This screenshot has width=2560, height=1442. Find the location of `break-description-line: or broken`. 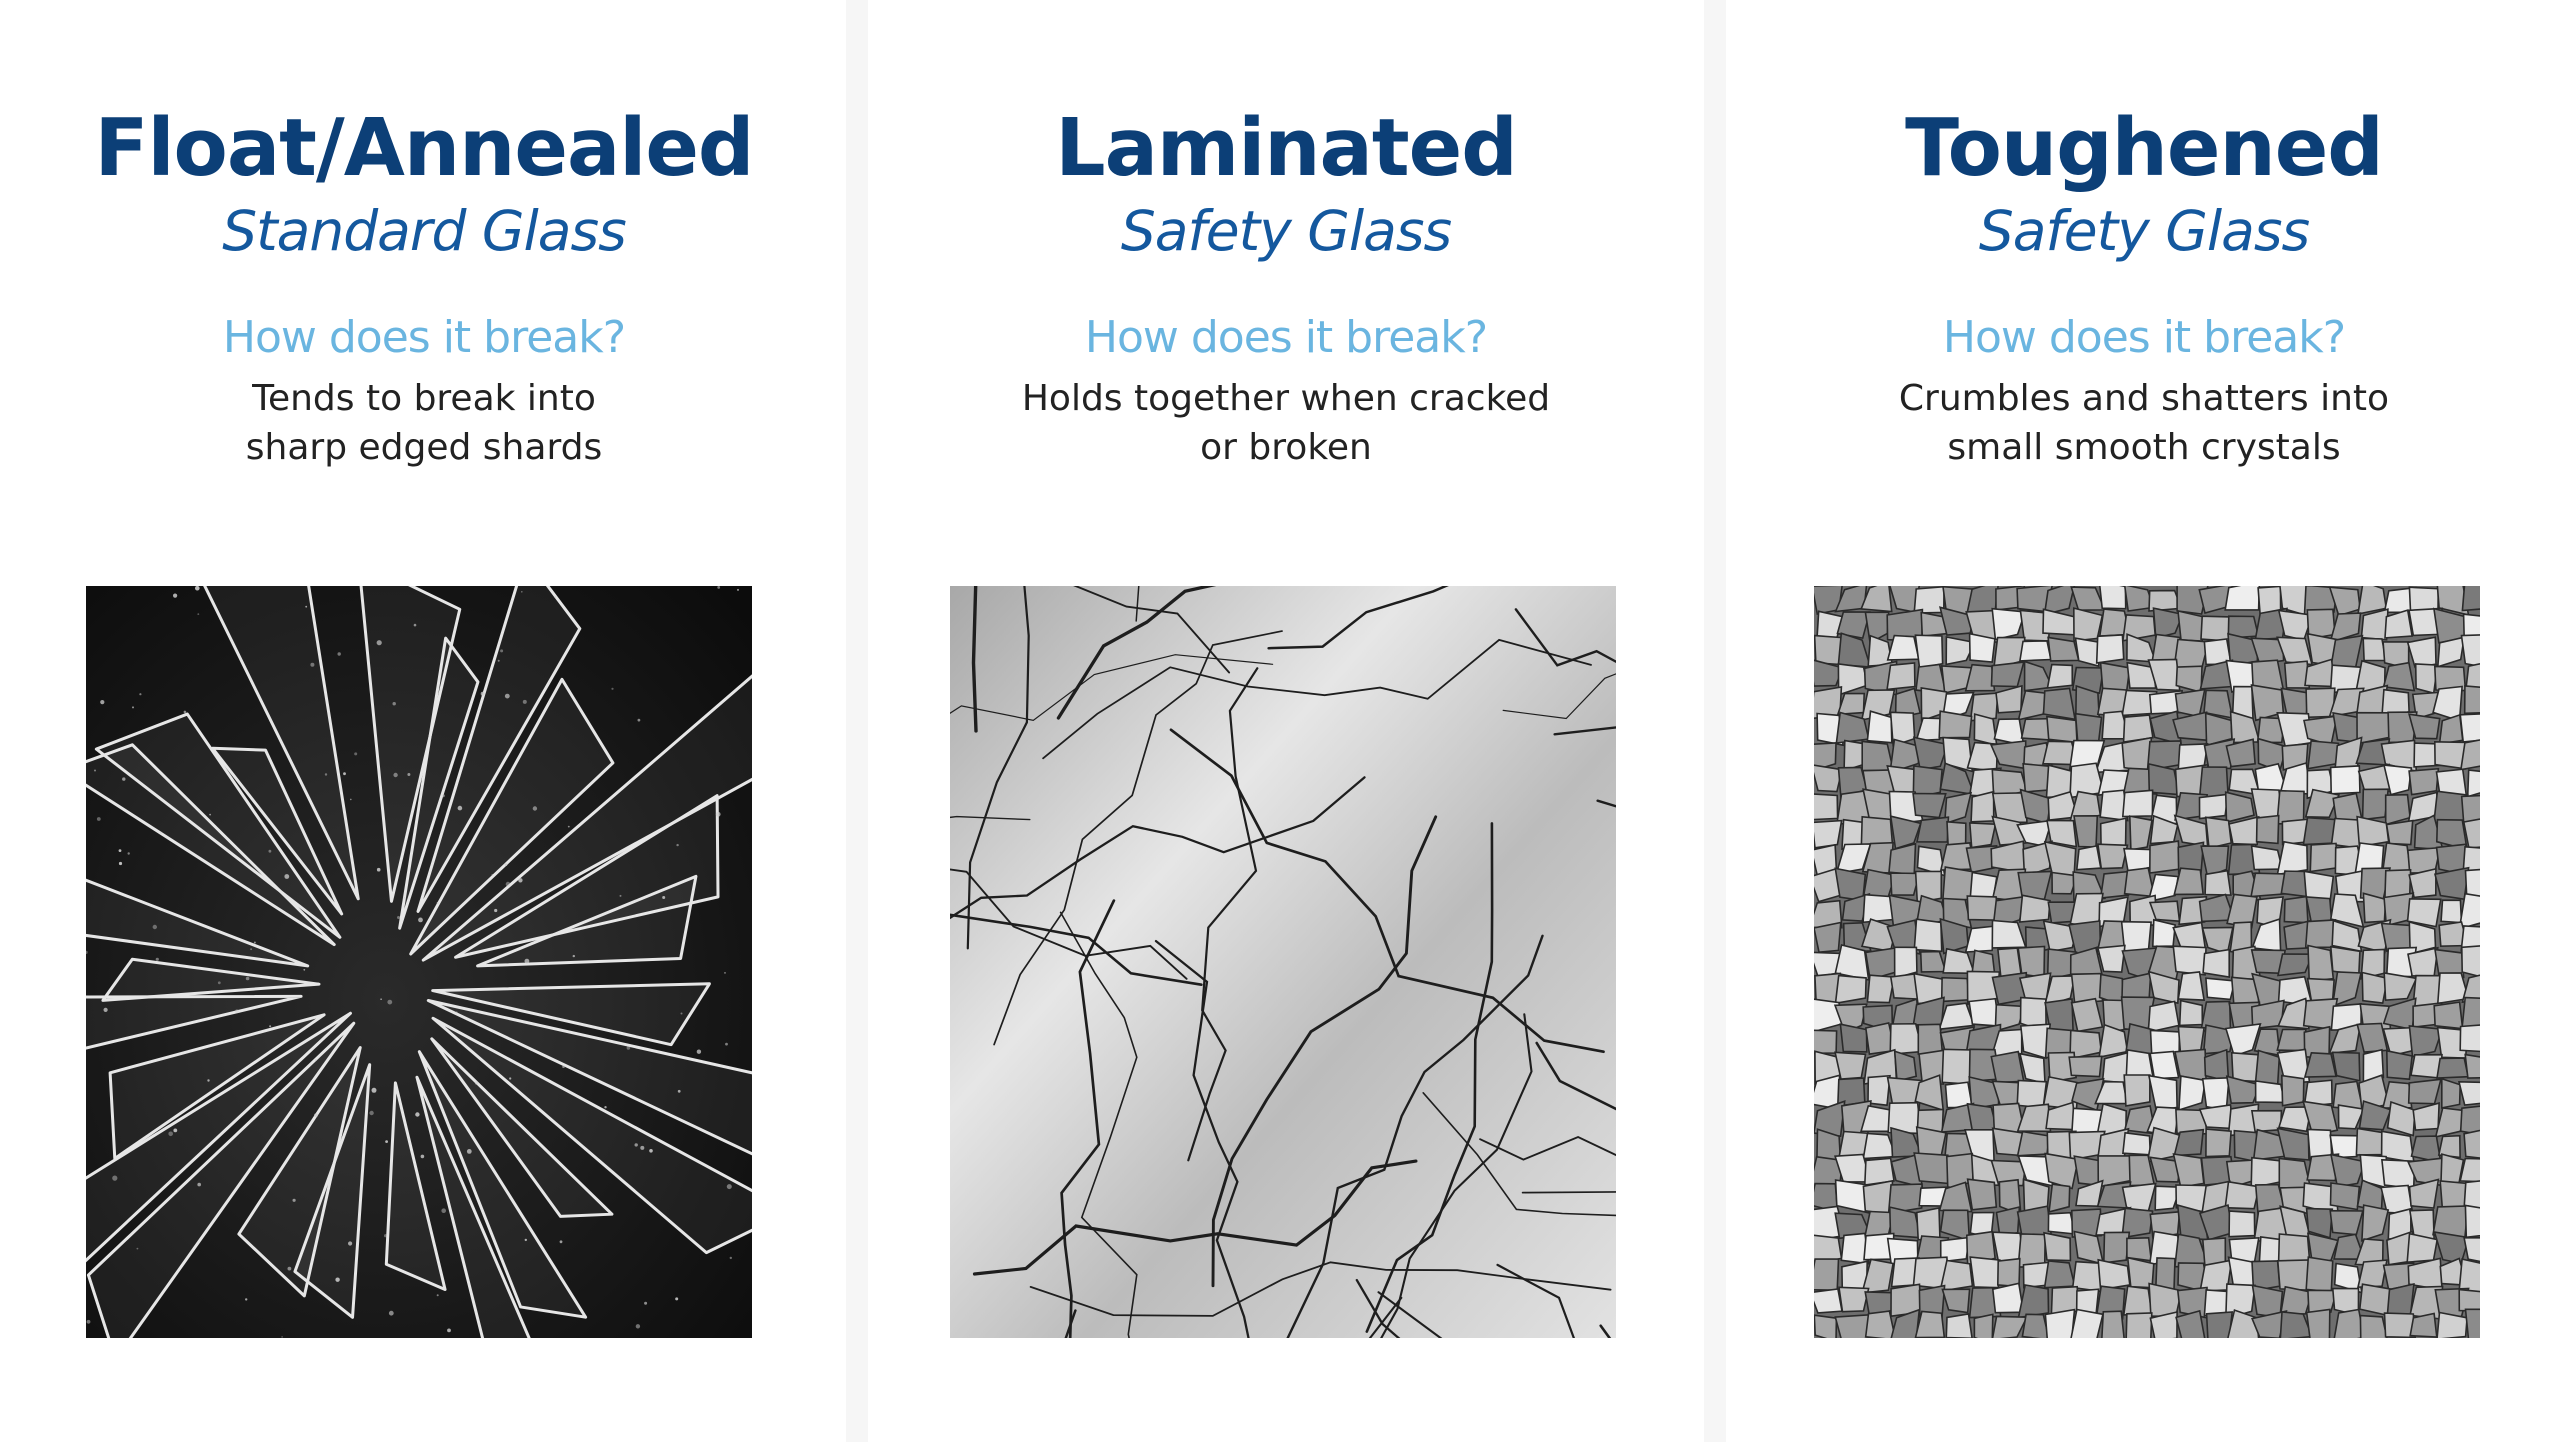

break-description-line: or broken is located at coordinates (1286, 447).